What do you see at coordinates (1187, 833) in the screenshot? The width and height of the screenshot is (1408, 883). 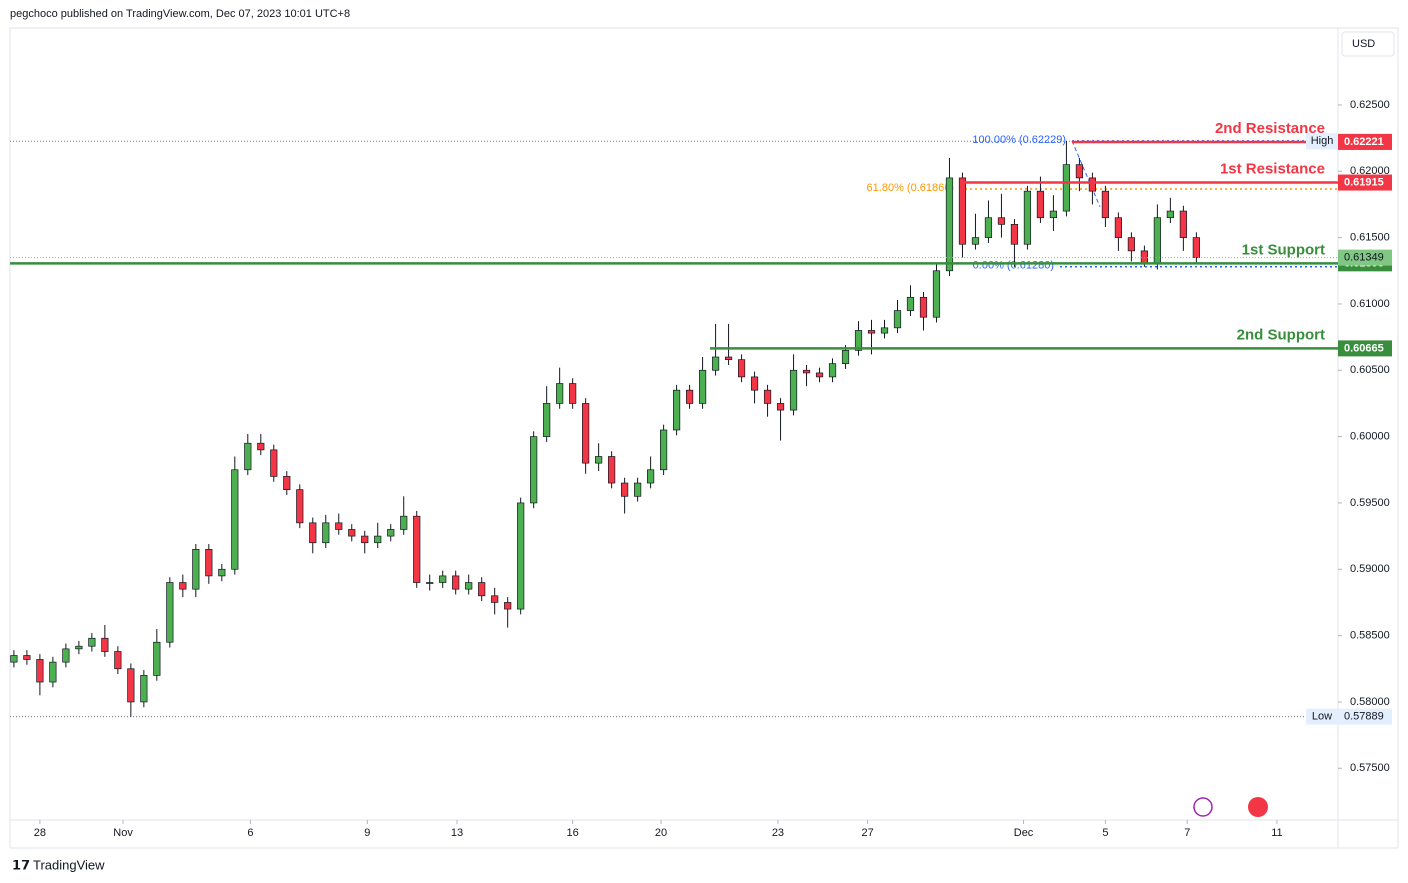 I see `x-tick-label: 7` at bounding box center [1187, 833].